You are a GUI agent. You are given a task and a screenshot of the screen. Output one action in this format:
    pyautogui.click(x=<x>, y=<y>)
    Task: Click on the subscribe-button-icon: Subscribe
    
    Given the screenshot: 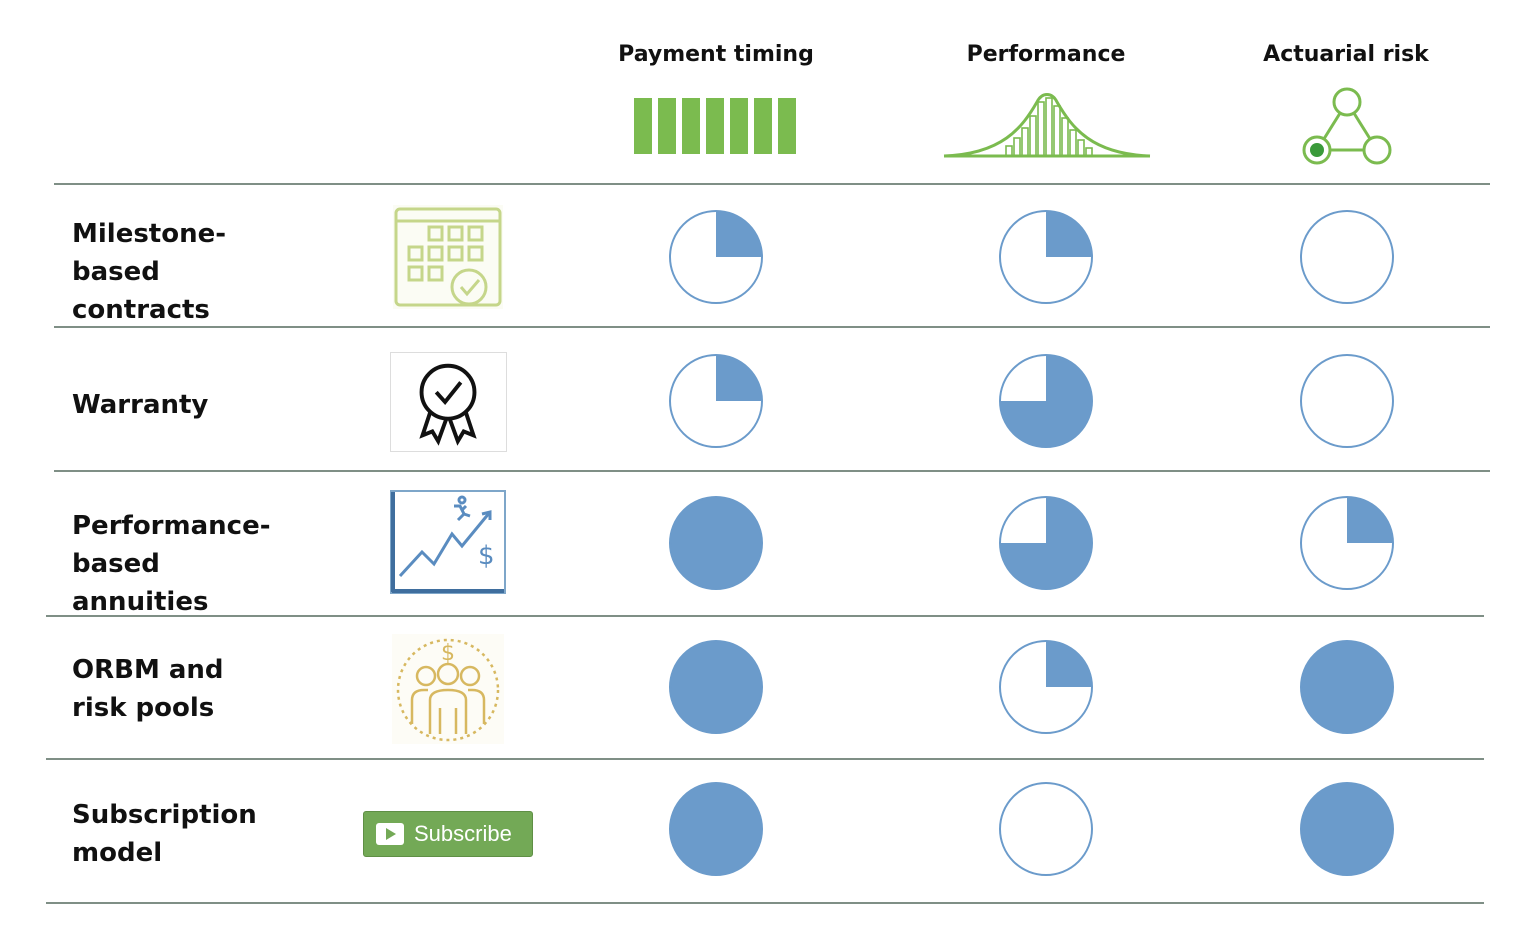 What is the action you would take?
    pyautogui.click(x=448, y=834)
    